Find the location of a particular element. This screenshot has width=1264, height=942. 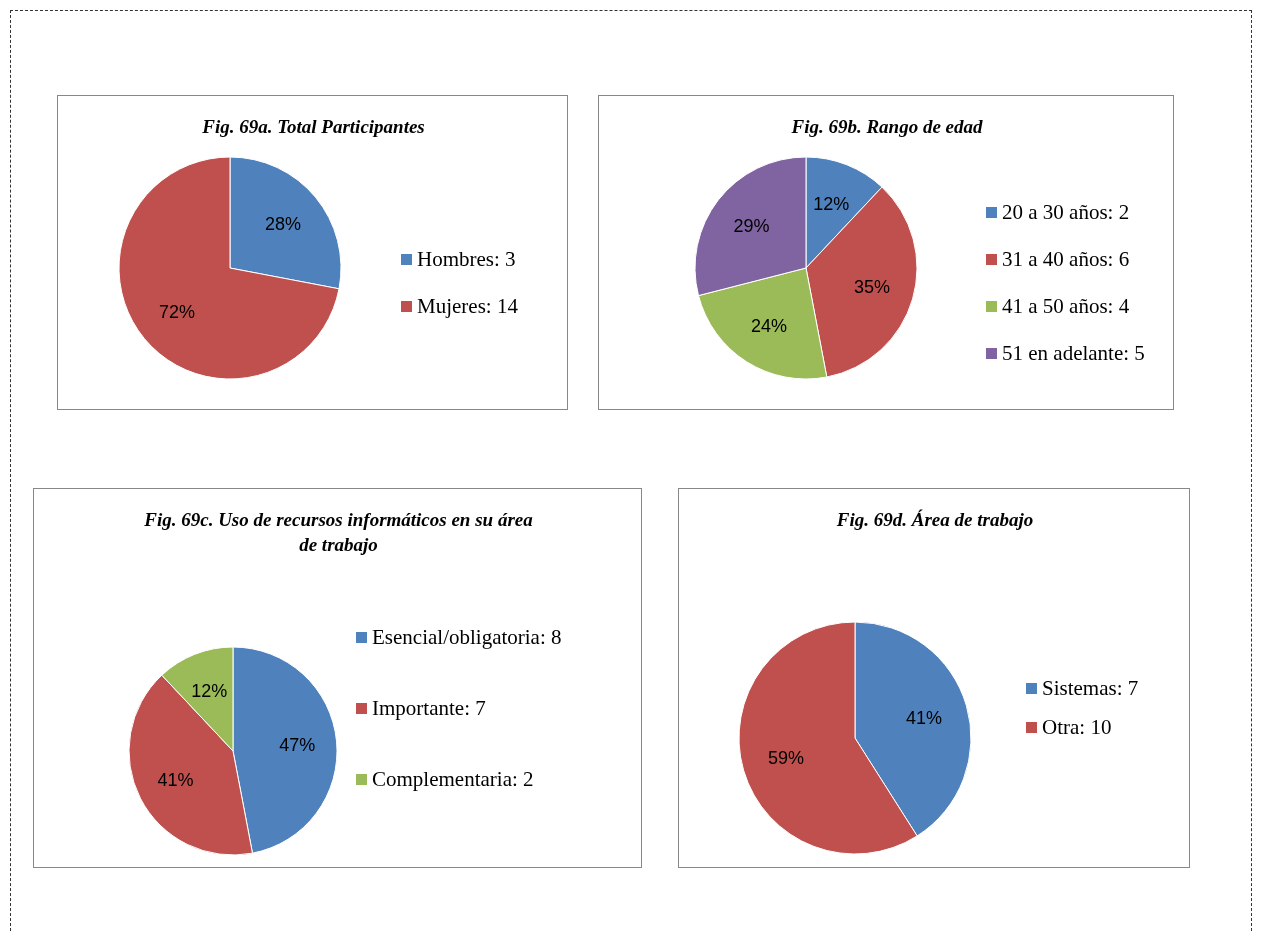

data-label: 47% is located at coordinates (297, 744).